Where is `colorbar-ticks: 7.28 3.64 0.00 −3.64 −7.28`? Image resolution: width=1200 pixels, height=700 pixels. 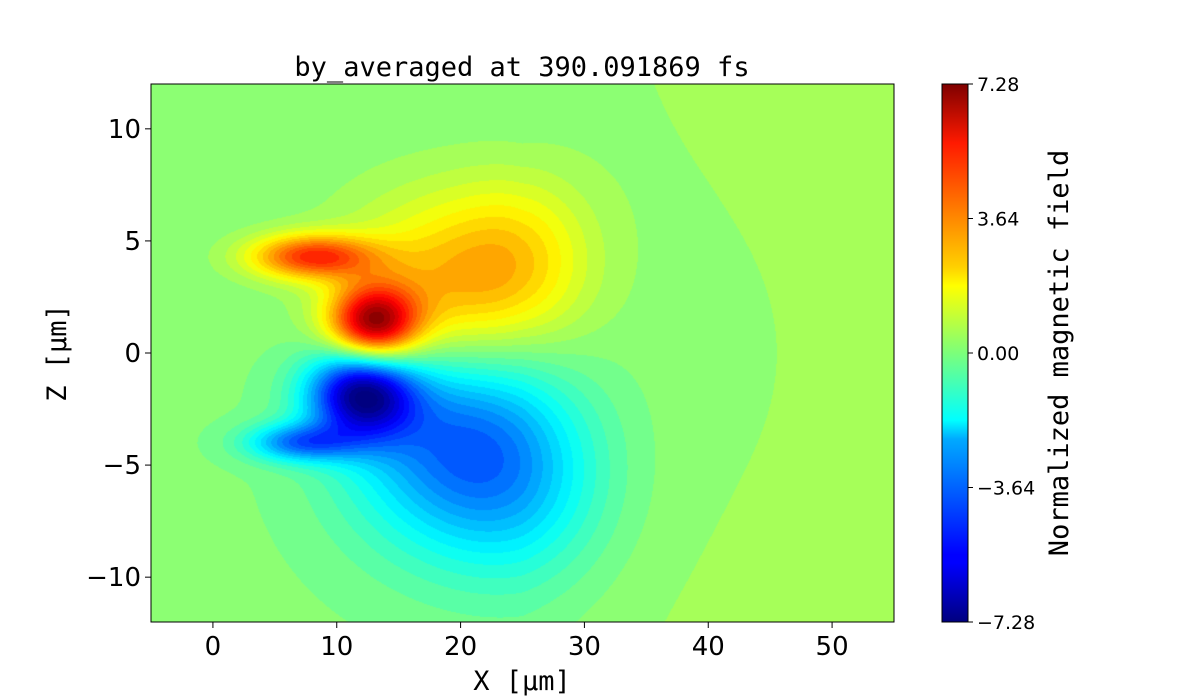
colorbar-ticks: 7.28 3.64 0.00 −3.64 −7.28 is located at coordinates (1001, 354).